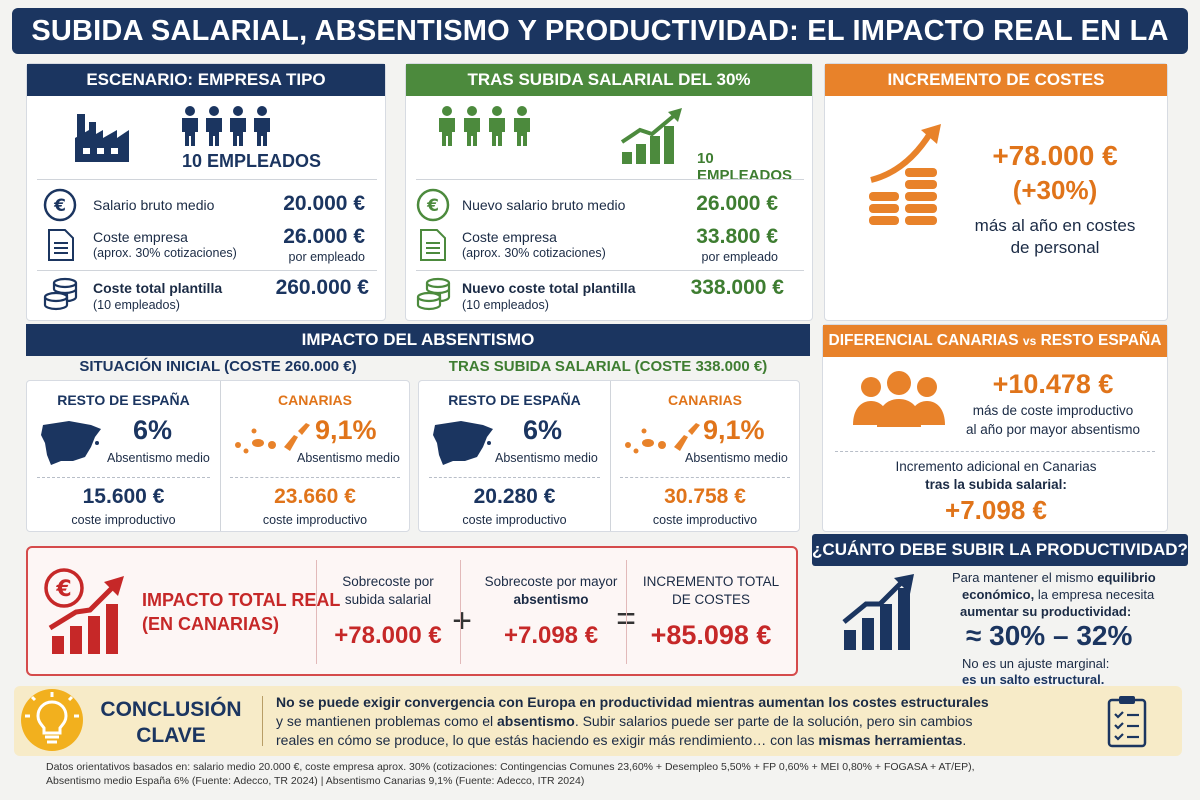  I want to click on row-label: Nuevo salario bruto medio, so click(544, 205).